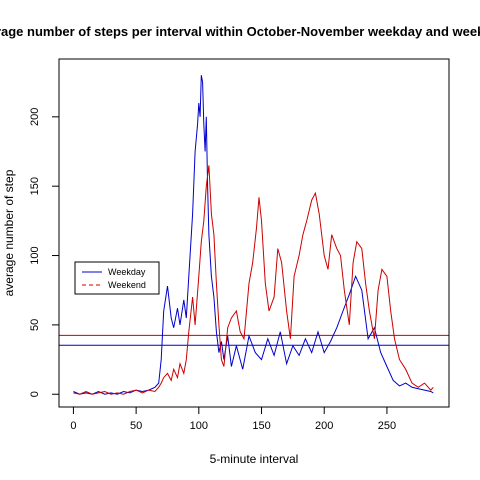 This screenshot has width=480, height=480. I want to click on x-tick-label: 50, so click(136, 426).